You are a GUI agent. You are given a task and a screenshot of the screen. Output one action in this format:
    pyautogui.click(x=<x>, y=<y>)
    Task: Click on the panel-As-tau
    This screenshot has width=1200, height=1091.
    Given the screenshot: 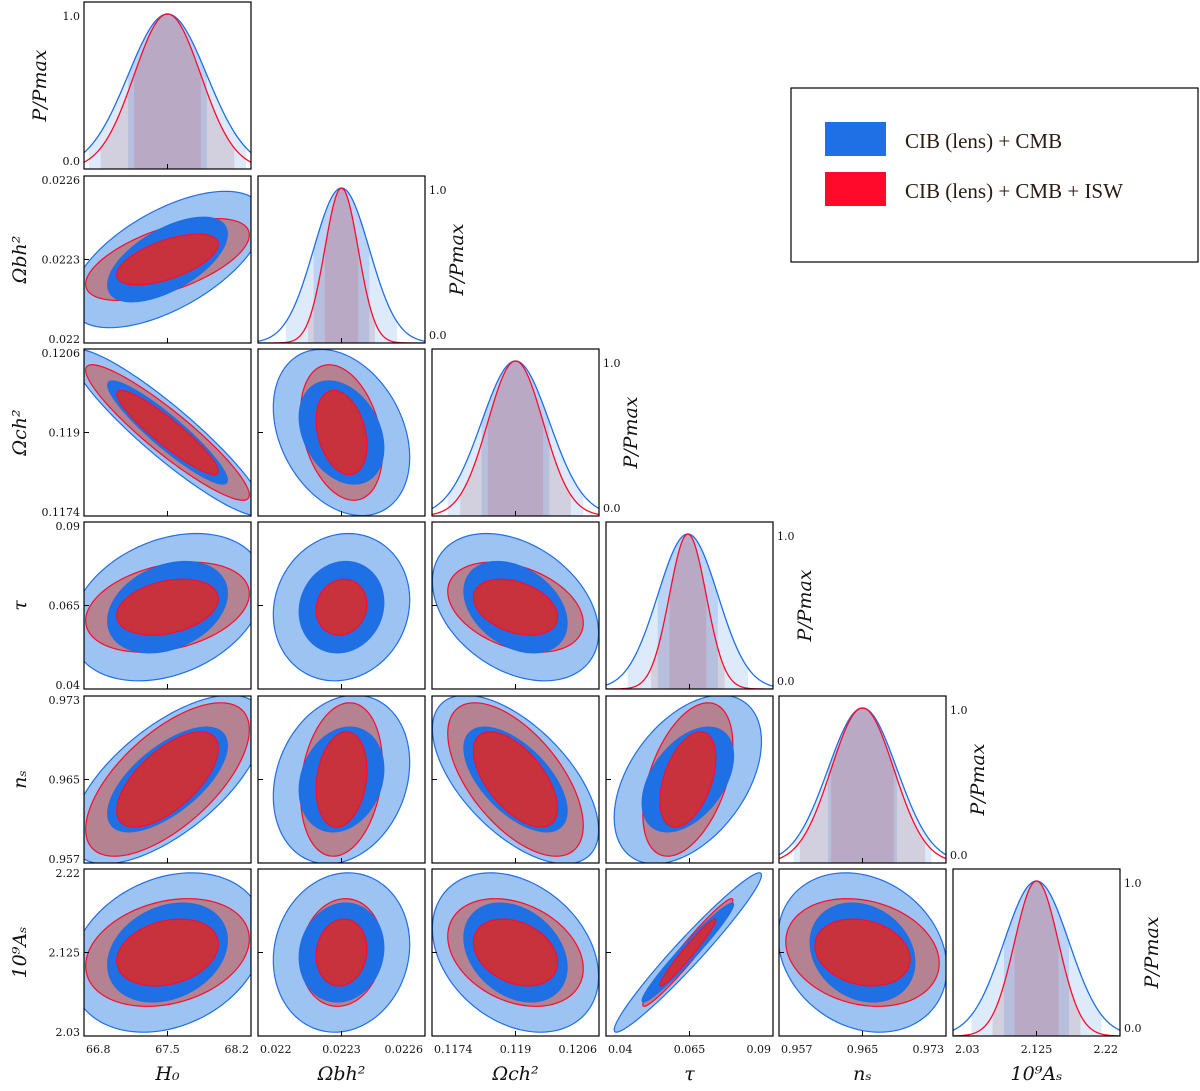 What is the action you would take?
    pyautogui.click(x=689, y=952)
    